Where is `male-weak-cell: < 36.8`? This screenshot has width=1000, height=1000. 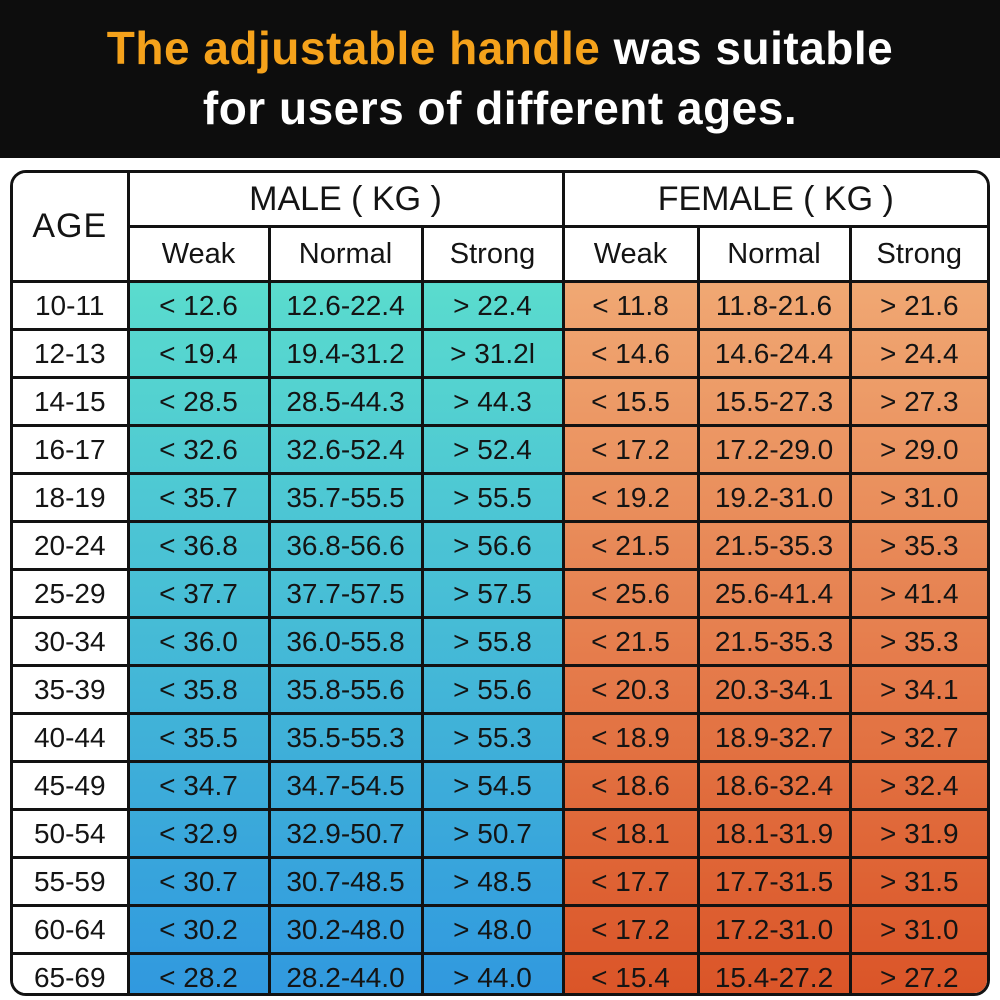
male-weak-cell: < 36.8 is located at coordinates (199, 546).